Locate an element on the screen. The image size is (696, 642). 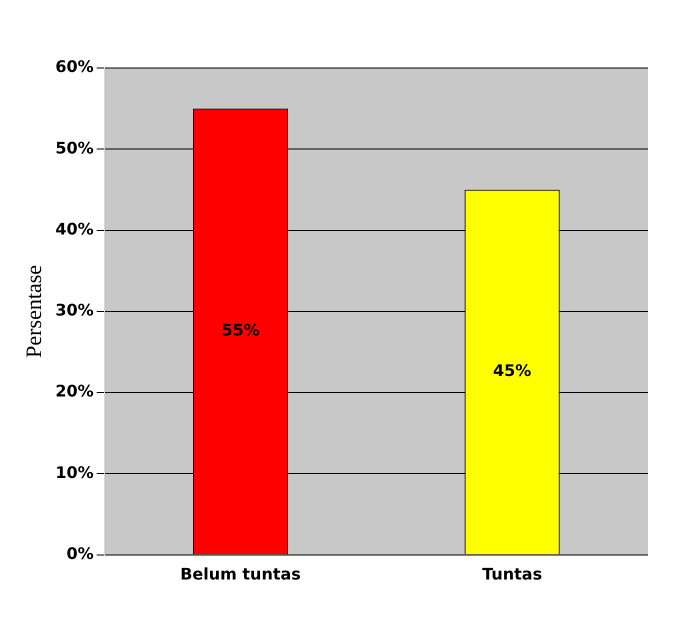
data-label: 45% is located at coordinates (512, 370).